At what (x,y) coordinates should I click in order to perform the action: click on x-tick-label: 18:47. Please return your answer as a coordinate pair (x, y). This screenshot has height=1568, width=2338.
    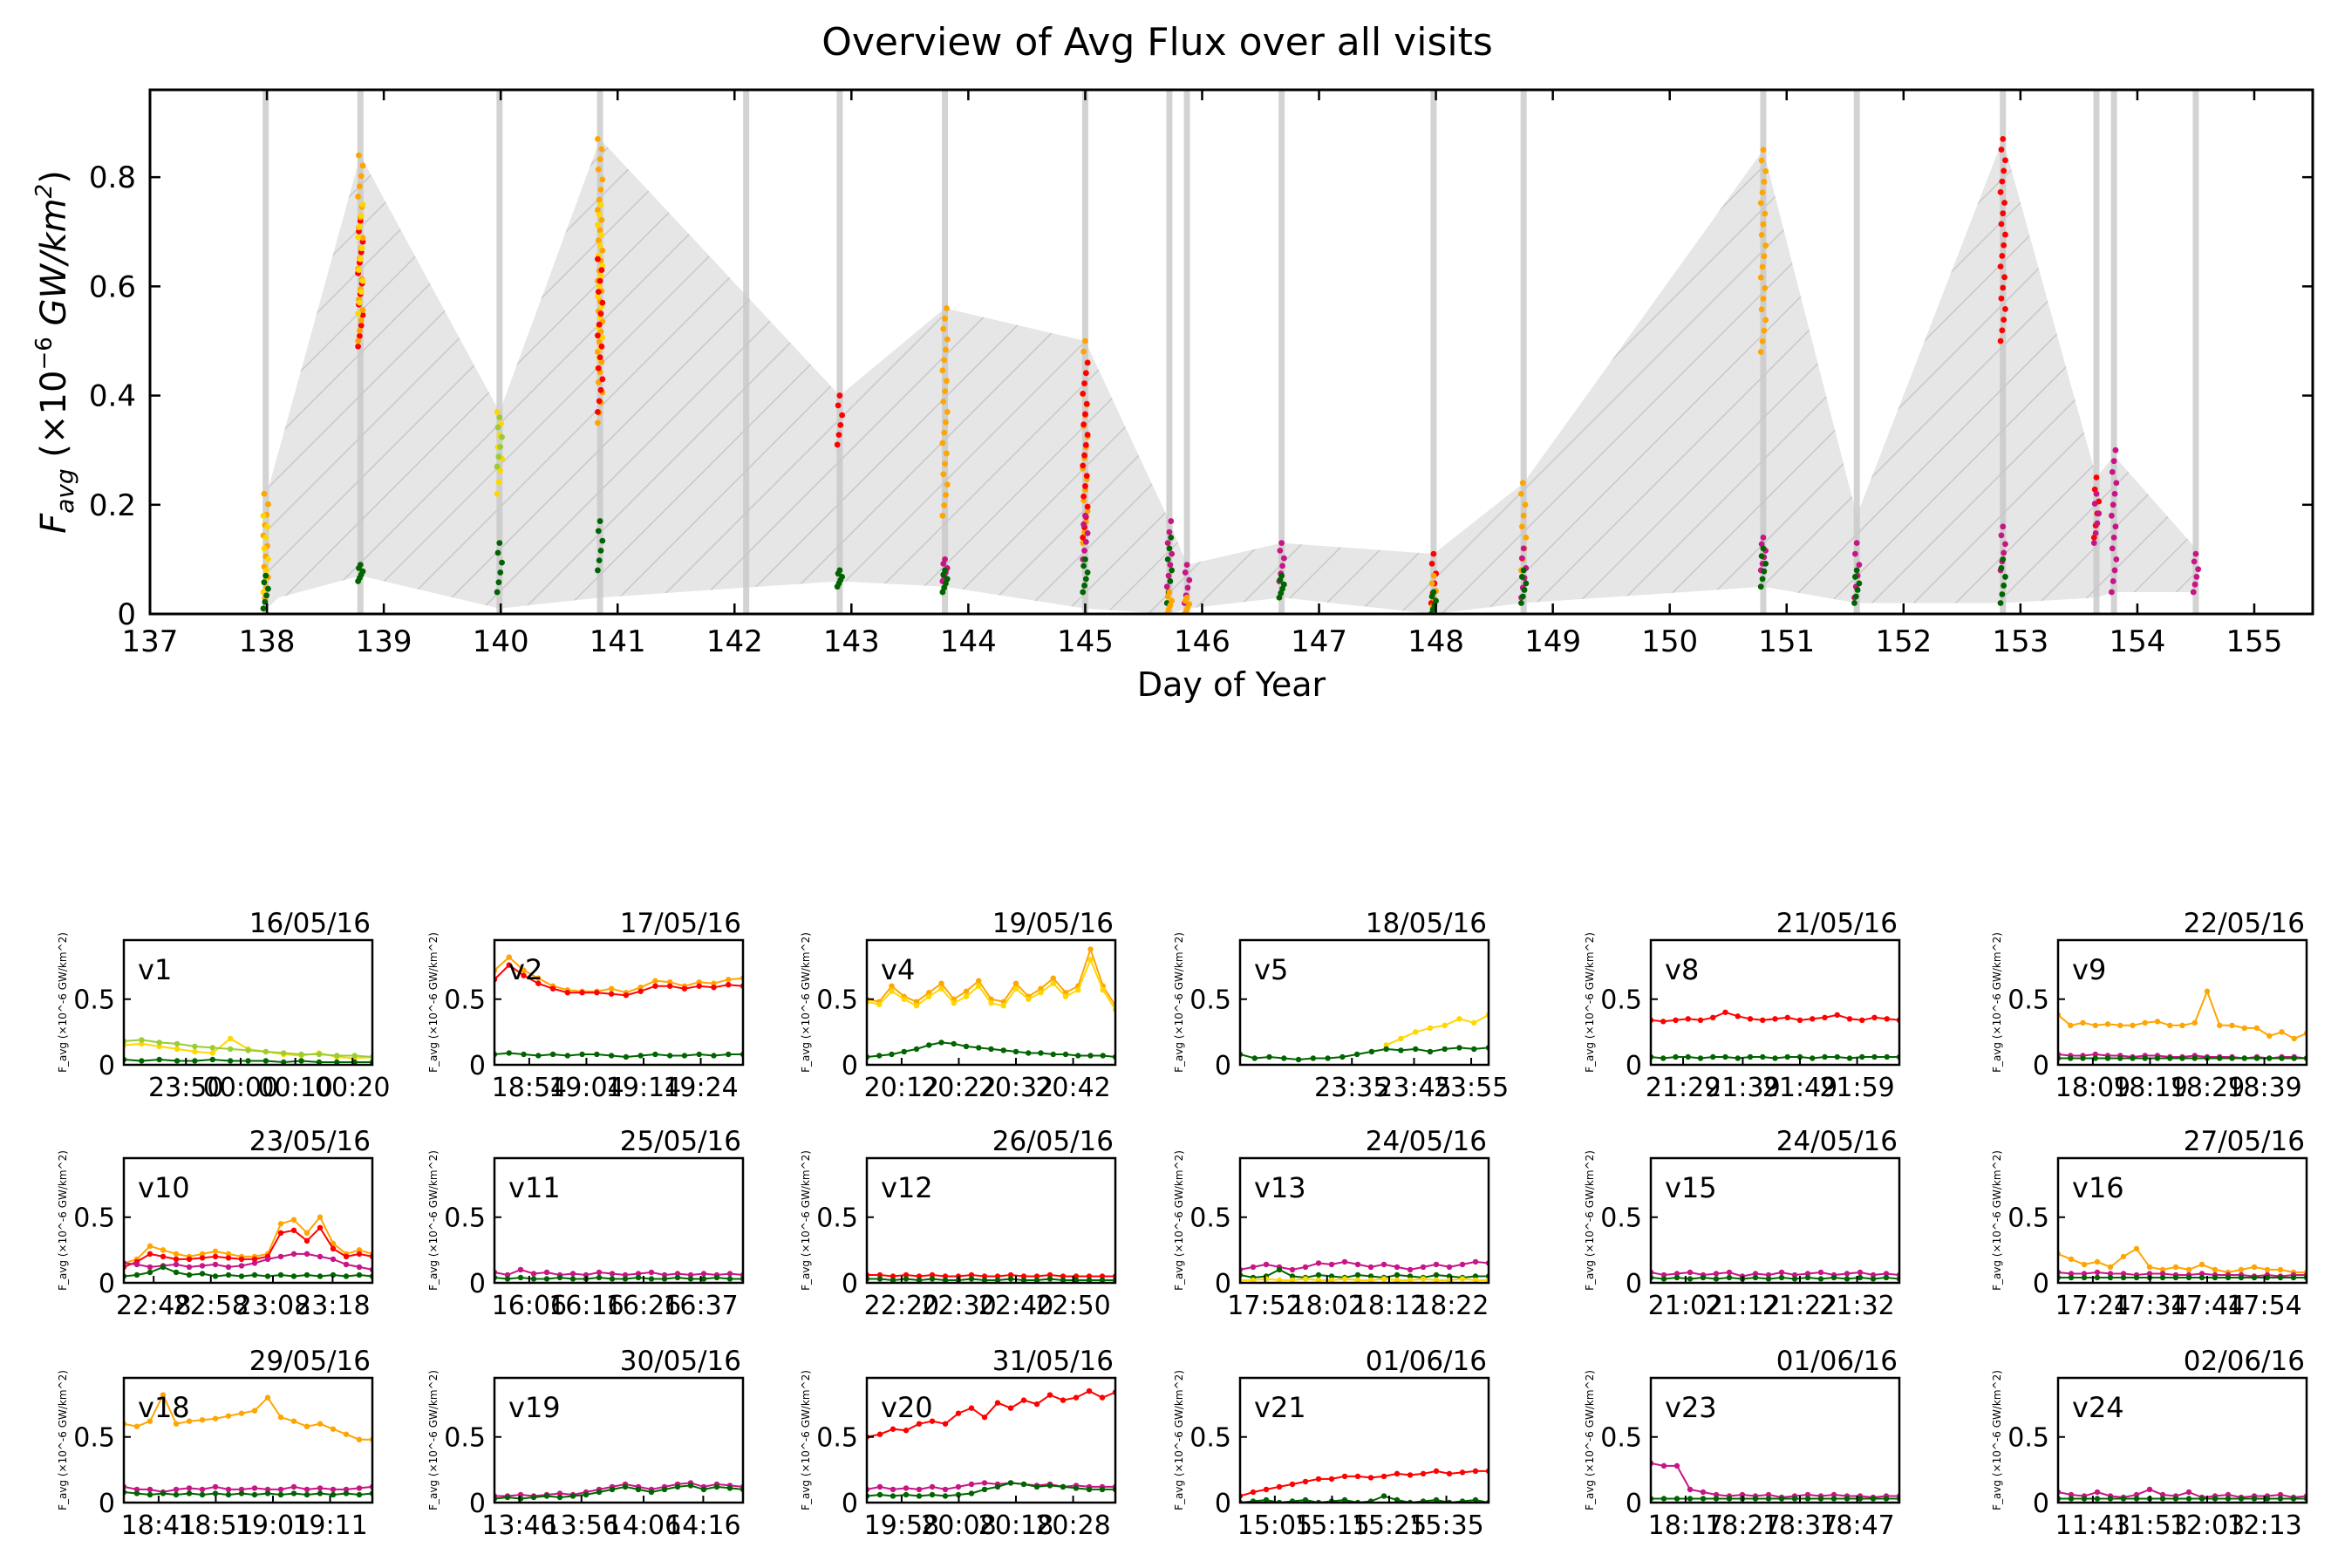
    Looking at the image, I should click on (1856, 1525).